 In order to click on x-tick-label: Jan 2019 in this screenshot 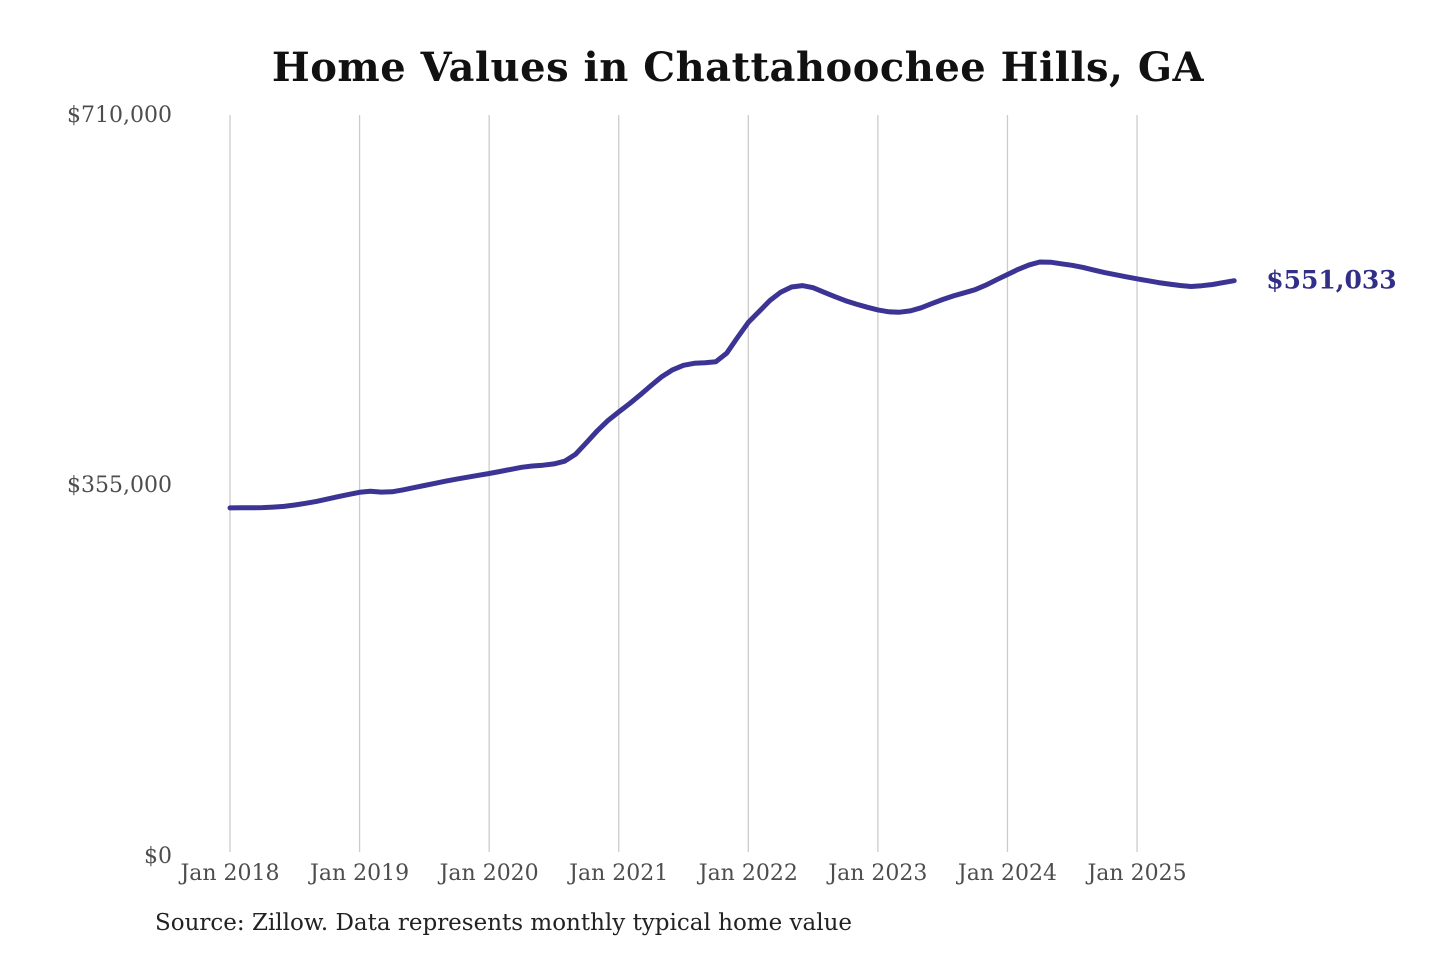, I will do `click(358, 873)`.